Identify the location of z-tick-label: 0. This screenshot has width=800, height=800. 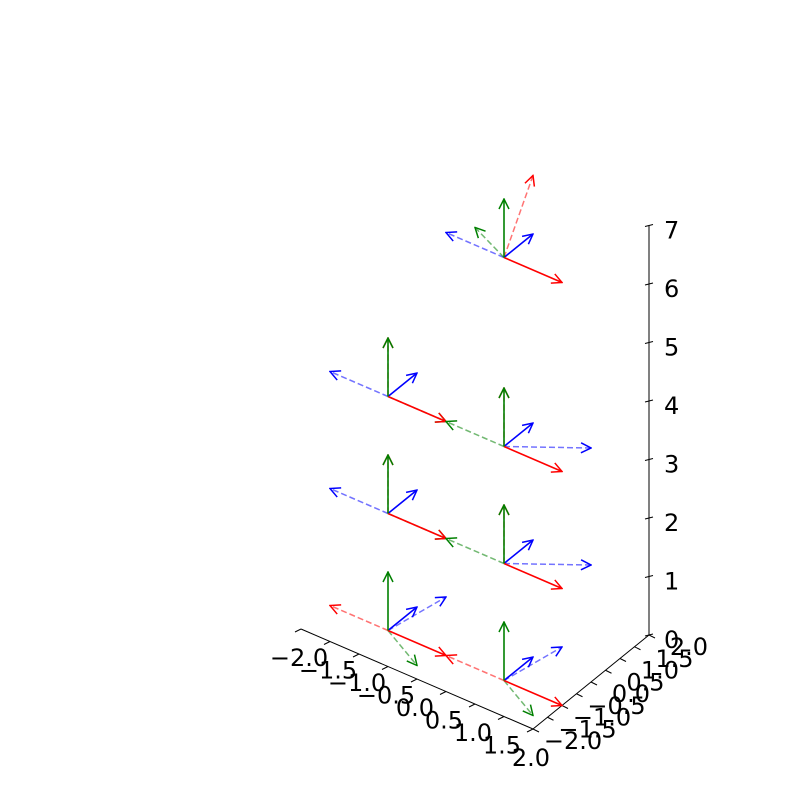
(671, 640).